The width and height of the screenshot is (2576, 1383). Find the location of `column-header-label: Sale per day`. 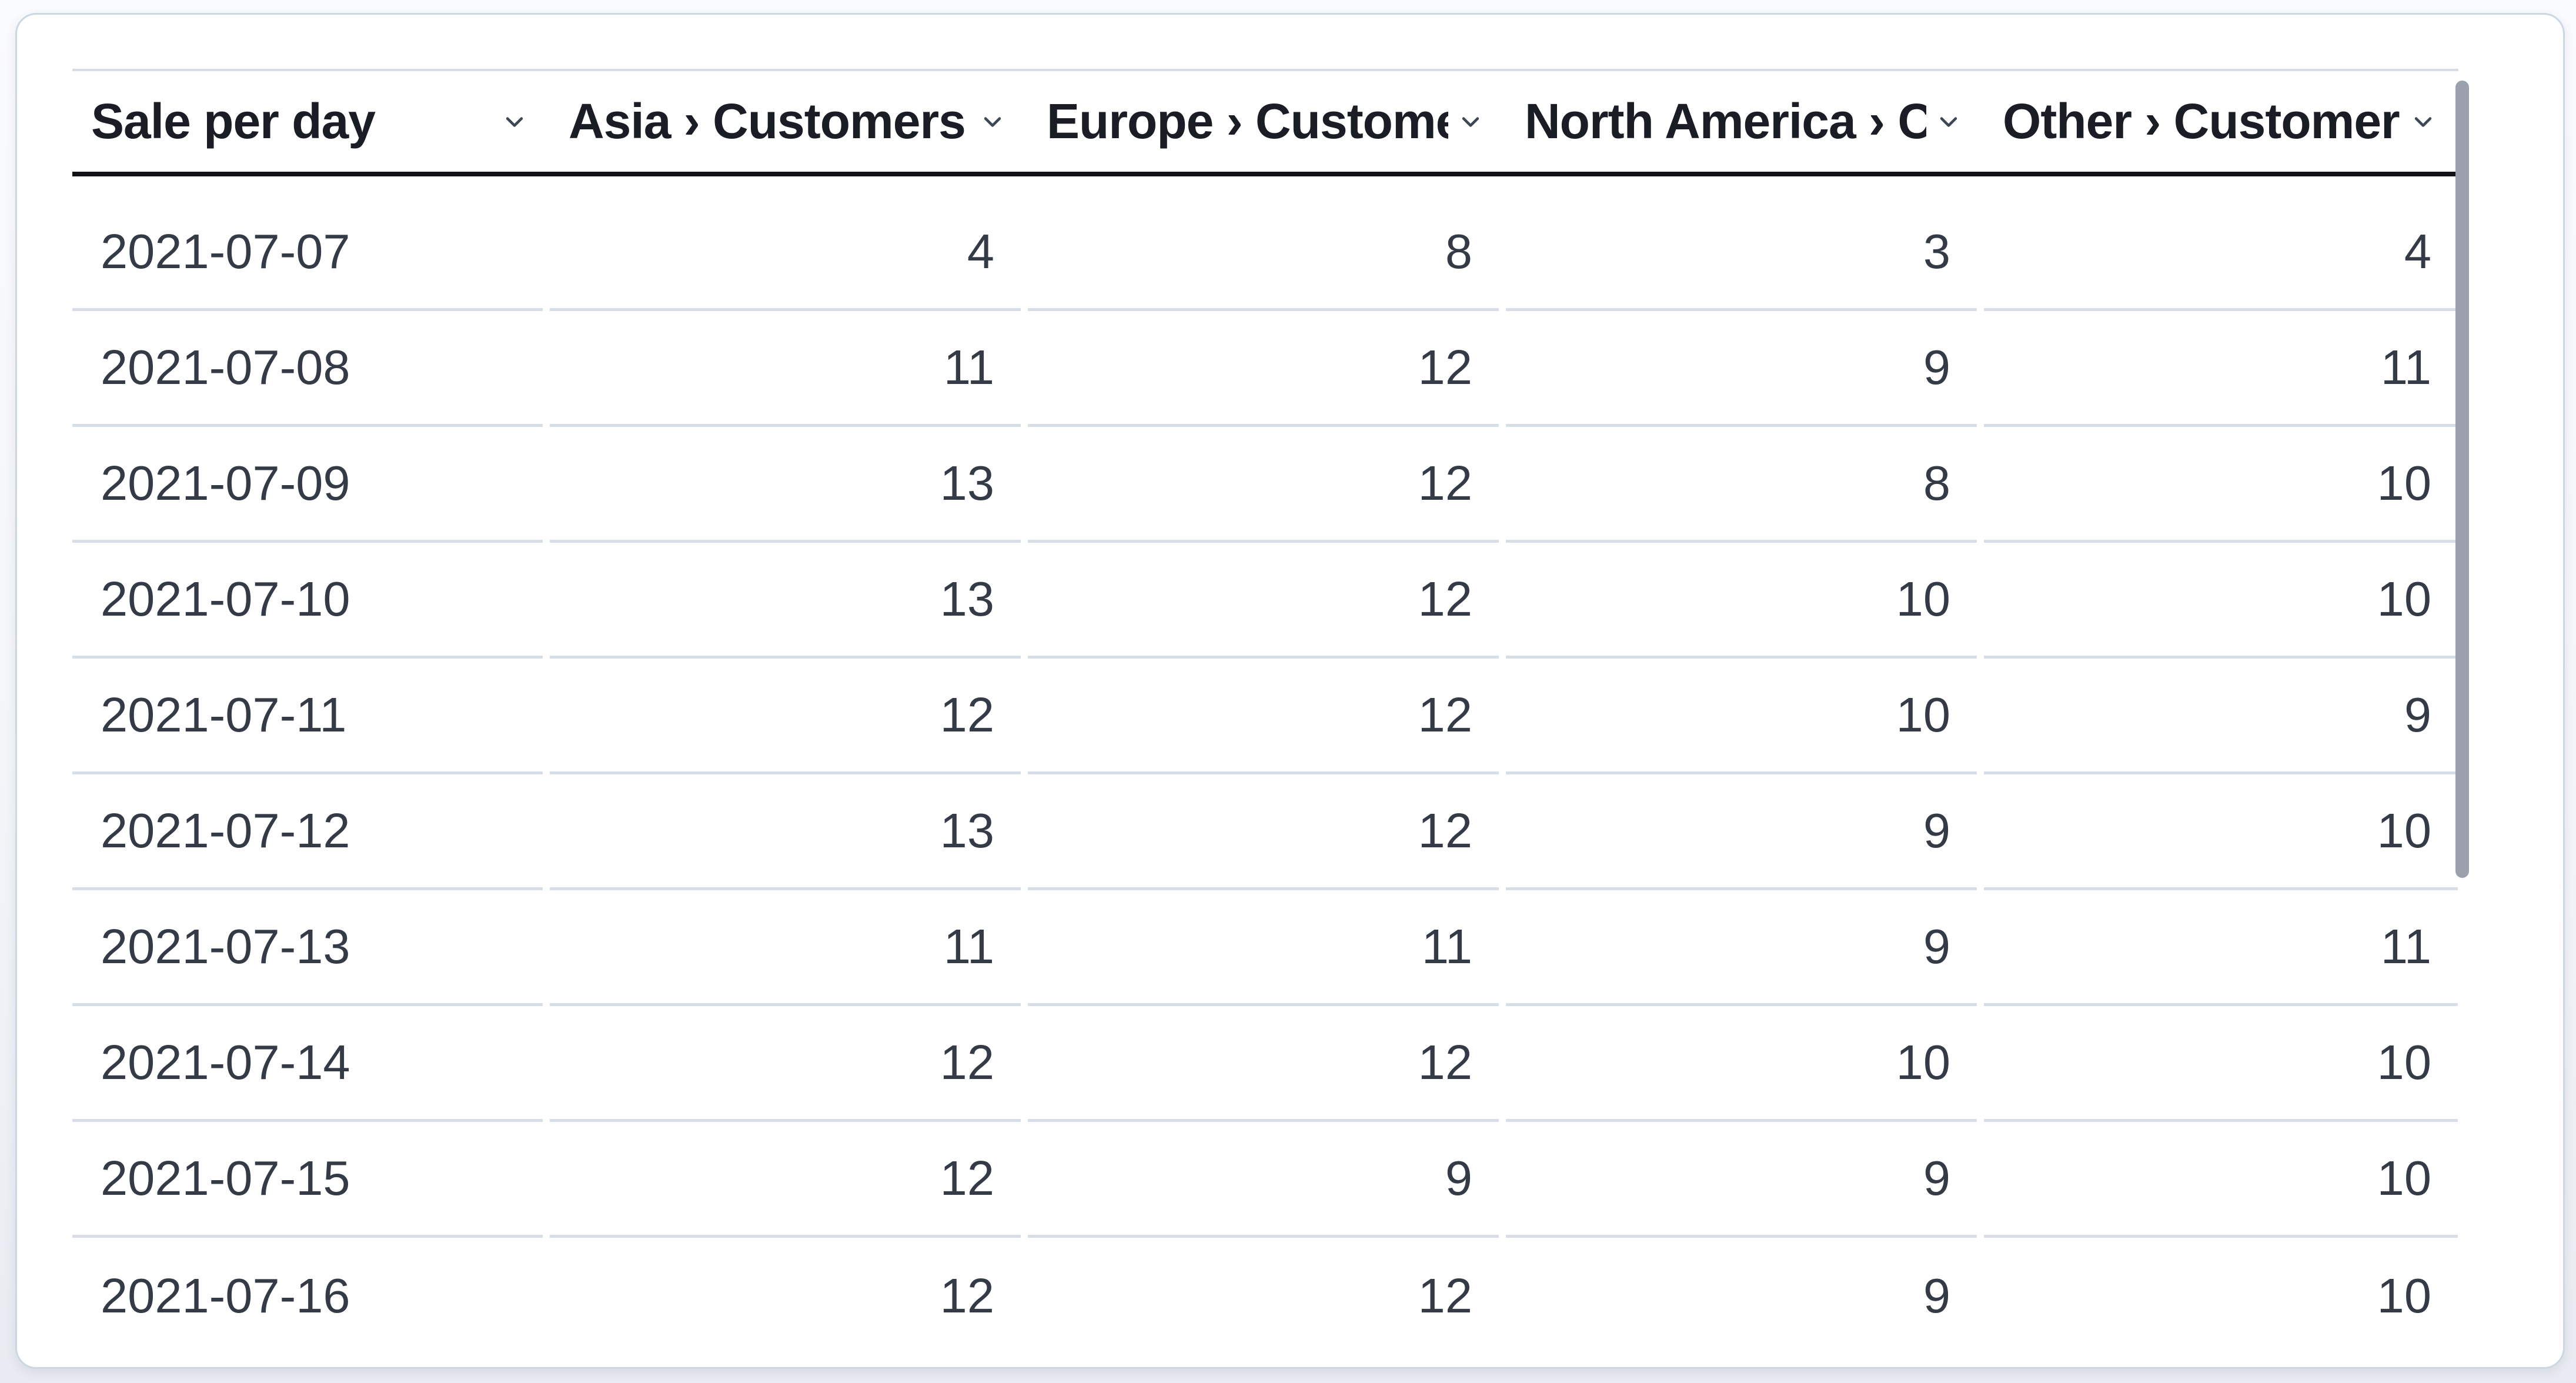

column-header-label: Sale per day is located at coordinates (233, 121).